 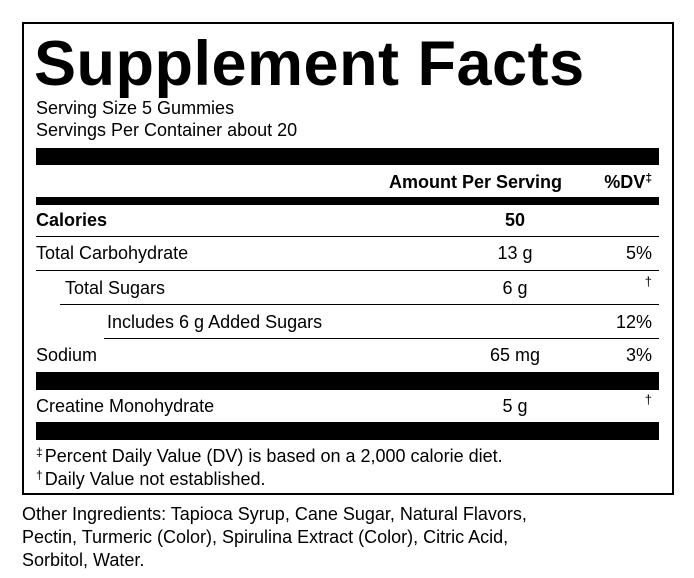 What do you see at coordinates (515, 288) in the screenshot?
I see `nutrient-amount: 6 g` at bounding box center [515, 288].